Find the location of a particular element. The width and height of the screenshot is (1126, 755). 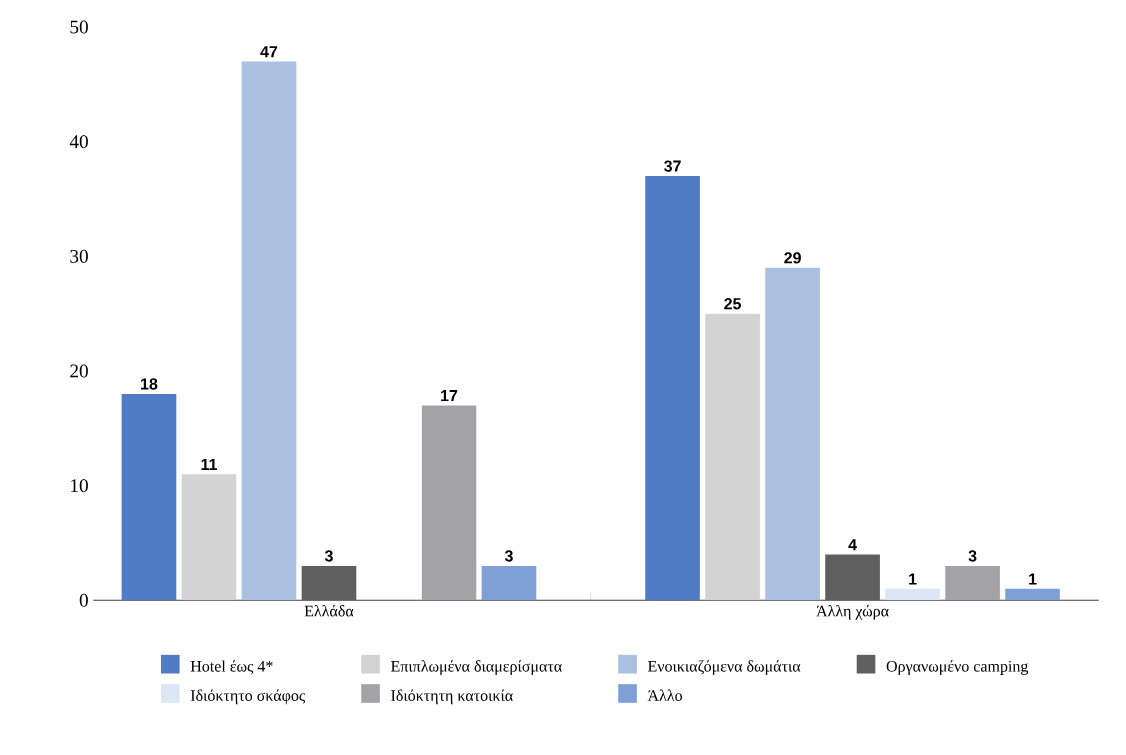

y-tick-label: 0 is located at coordinates (83, 600).